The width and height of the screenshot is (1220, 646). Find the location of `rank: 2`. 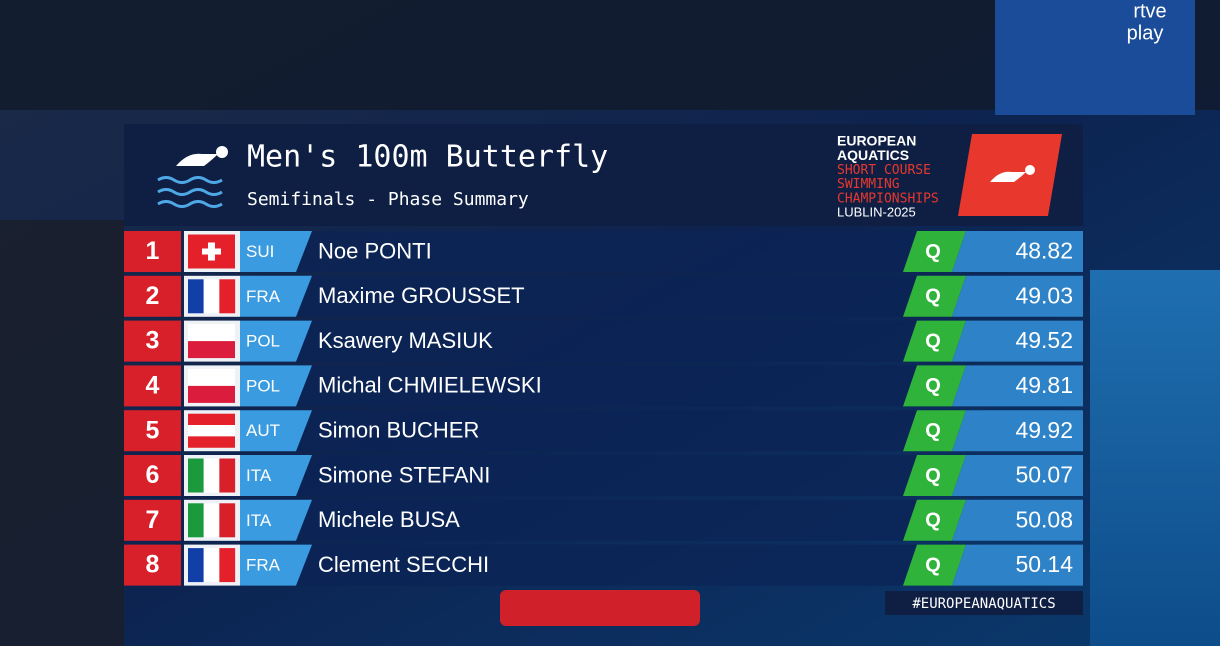

rank: 2 is located at coordinates (153, 296).